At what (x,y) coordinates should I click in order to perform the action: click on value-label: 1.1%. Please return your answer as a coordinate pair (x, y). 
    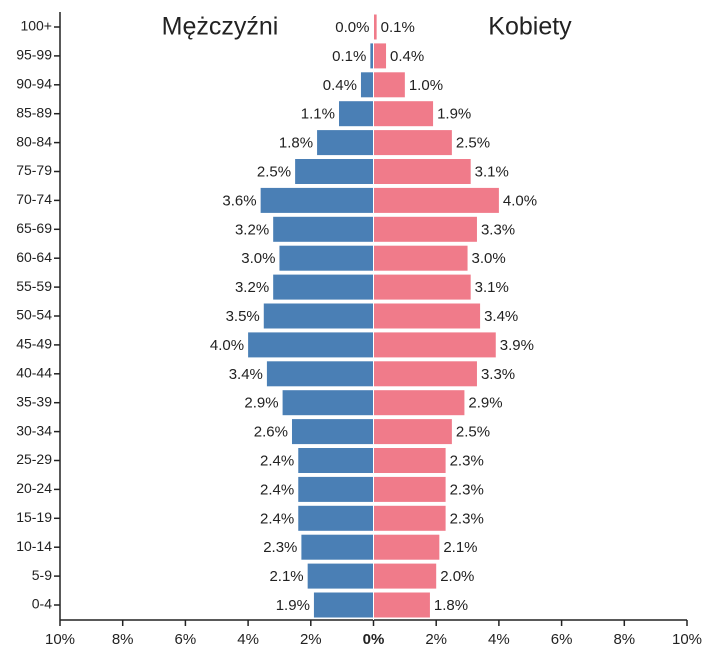
    Looking at the image, I should click on (318, 114).